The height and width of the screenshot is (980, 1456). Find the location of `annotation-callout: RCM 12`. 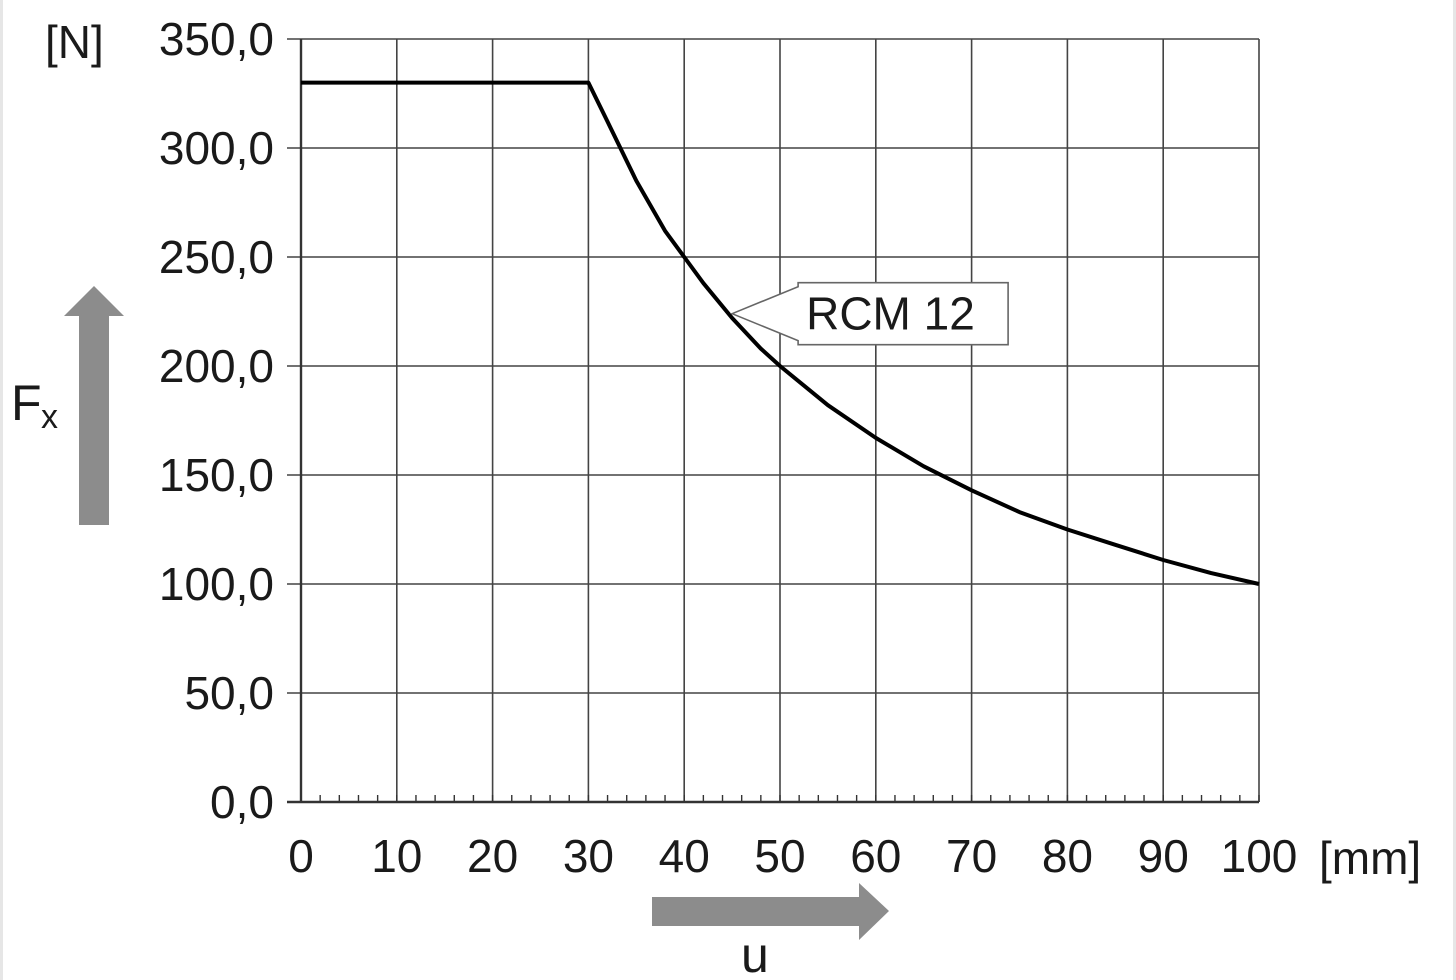

annotation-callout: RCM 12 is located at coordinates (869, 313).